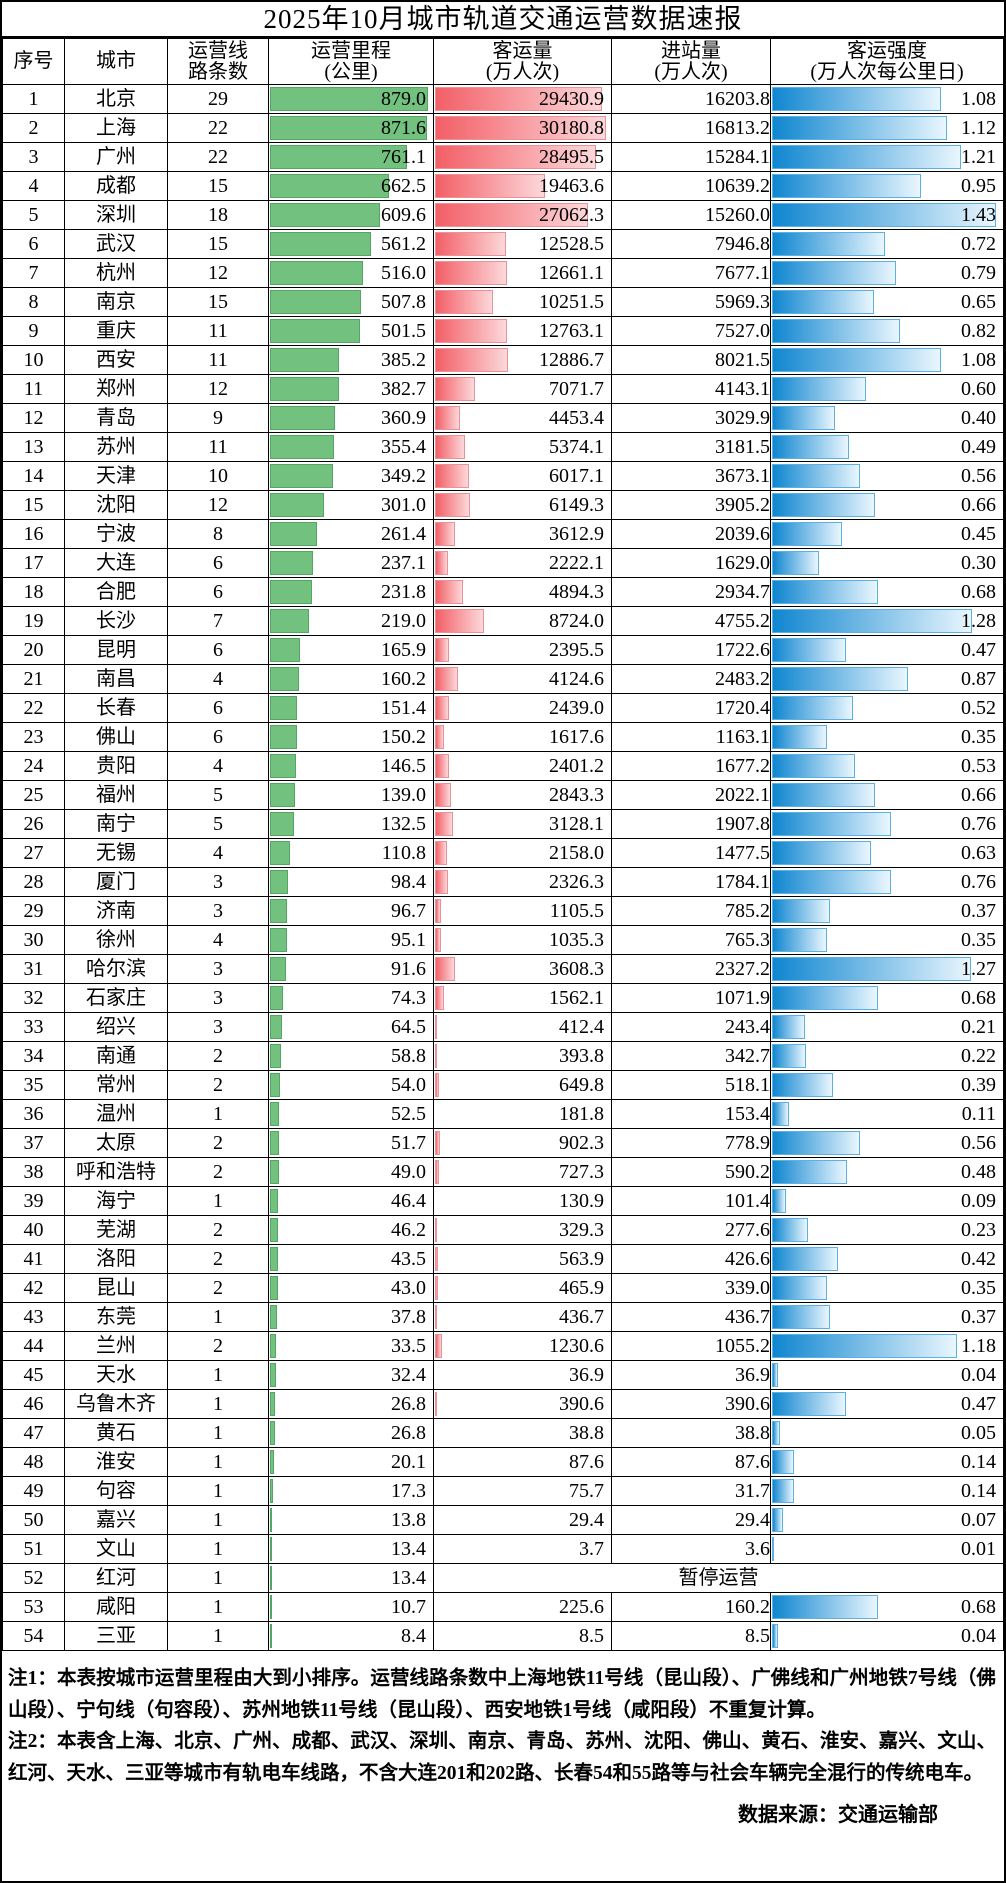  I want to click on passenger-volume-cell: 329.3, so click(522, 1230).